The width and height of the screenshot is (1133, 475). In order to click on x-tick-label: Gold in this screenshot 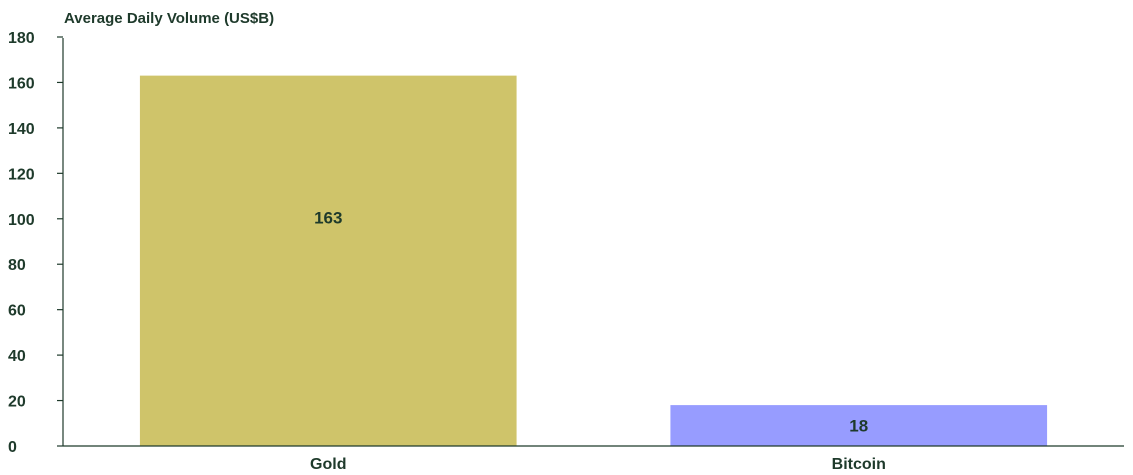, I will do `click(328, 464)`.